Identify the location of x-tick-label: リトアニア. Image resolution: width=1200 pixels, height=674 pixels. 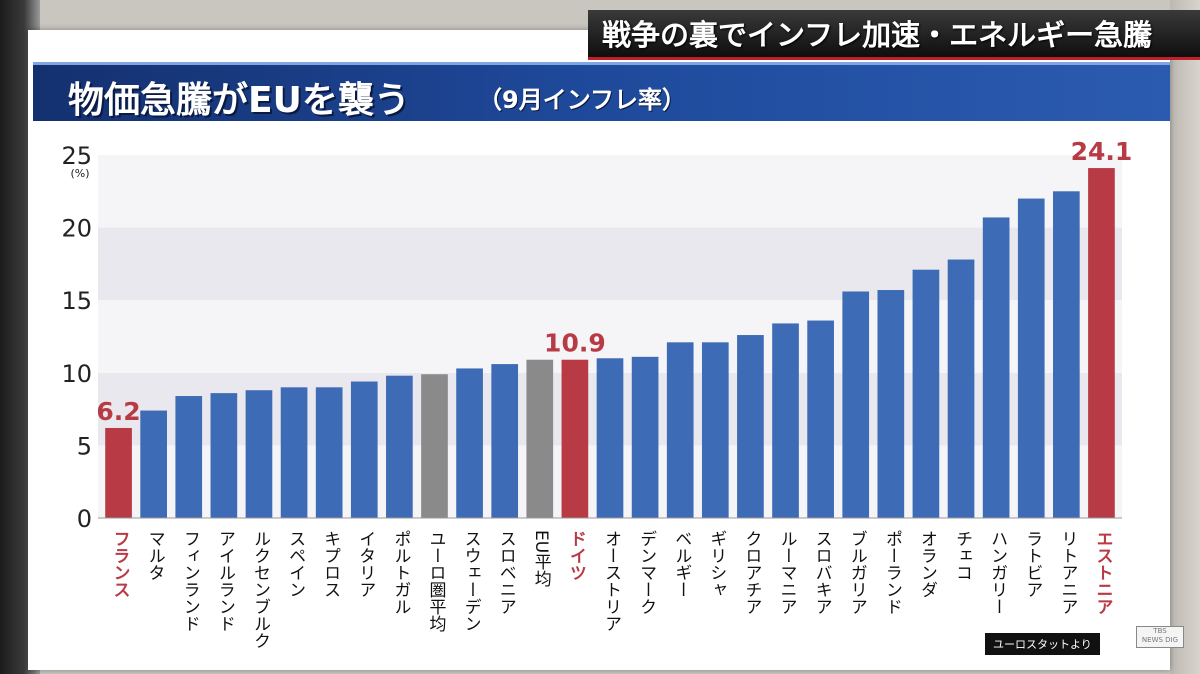
(1067, 572).